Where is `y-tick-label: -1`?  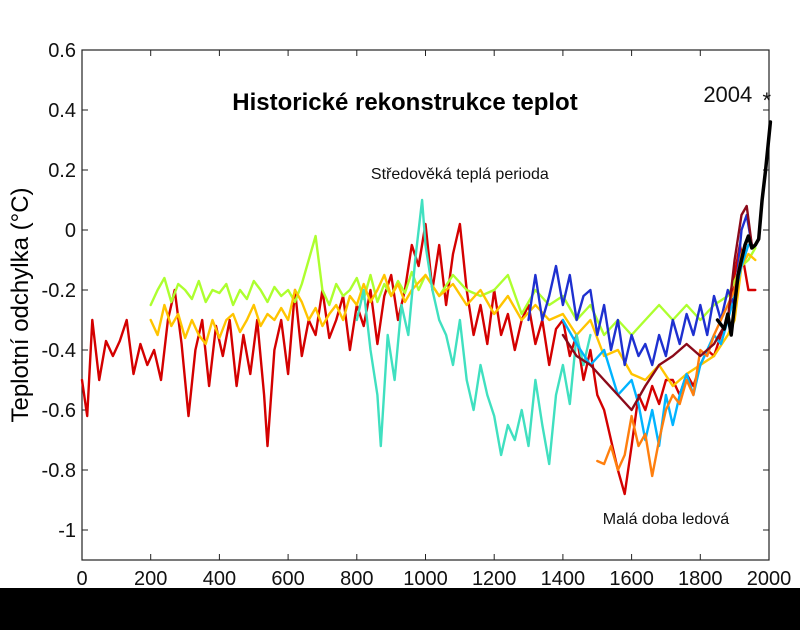 y-tick-label: -1 is located at coordinates (67, 531).